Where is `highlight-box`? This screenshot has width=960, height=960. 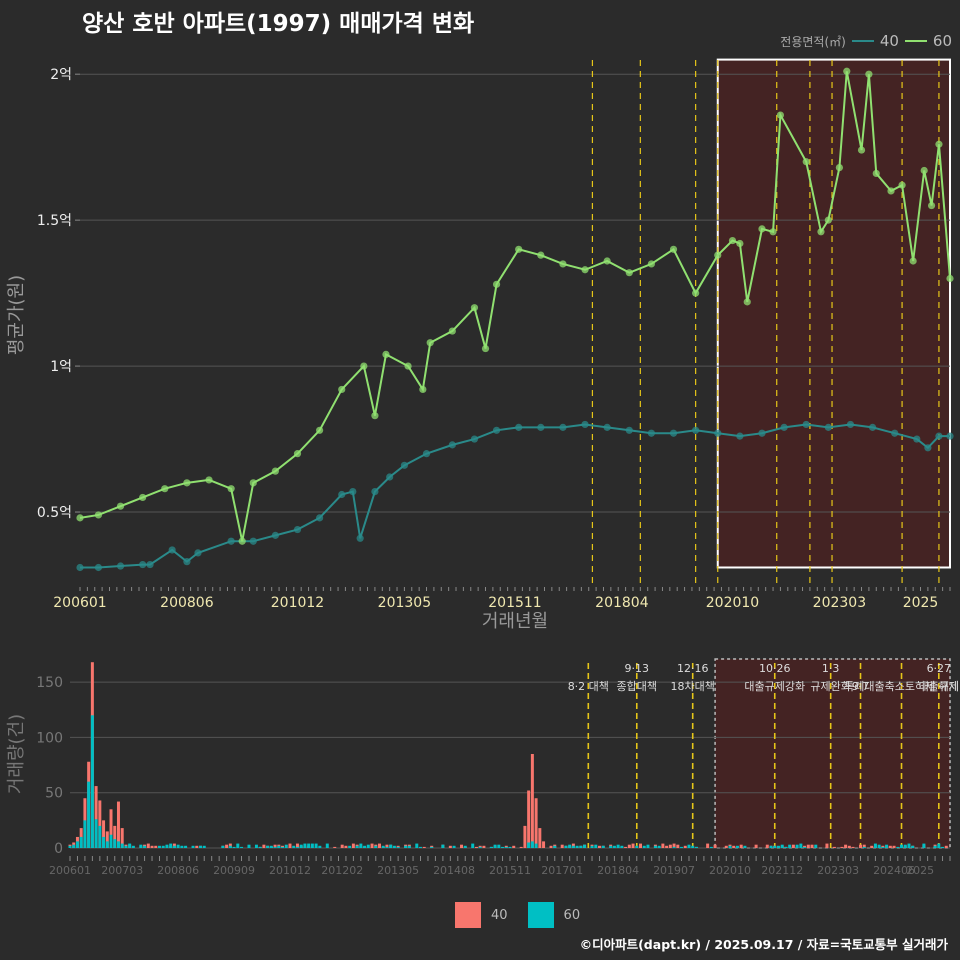 highlight-box is located at coordinates (833, 313).